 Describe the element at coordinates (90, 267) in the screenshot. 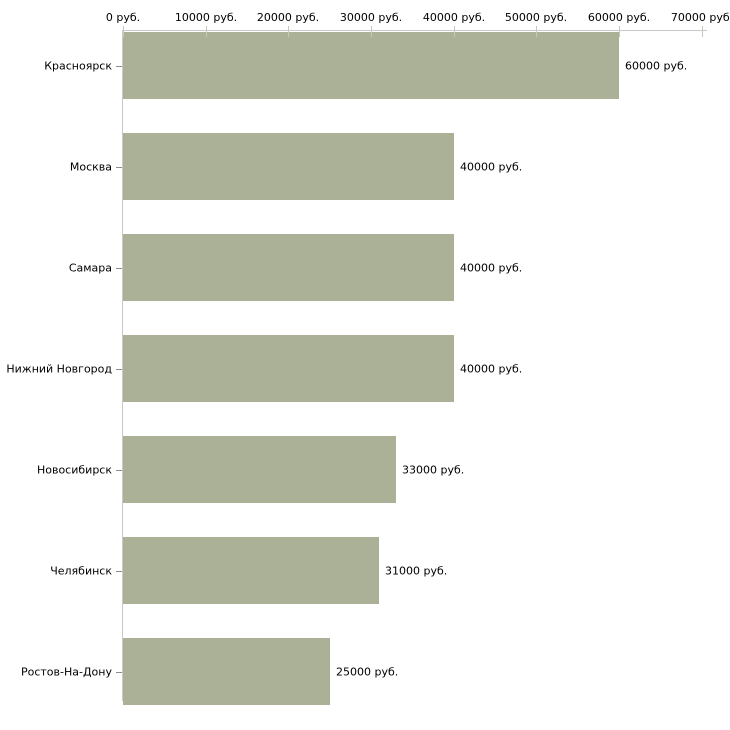

I see `category-label: Самара` at that location.